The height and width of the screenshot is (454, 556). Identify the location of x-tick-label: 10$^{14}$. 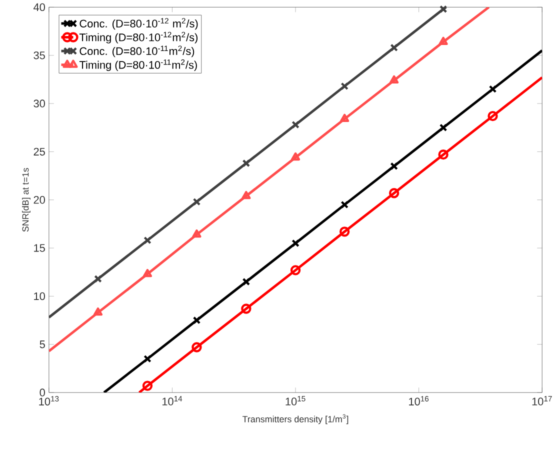
(172, 401).